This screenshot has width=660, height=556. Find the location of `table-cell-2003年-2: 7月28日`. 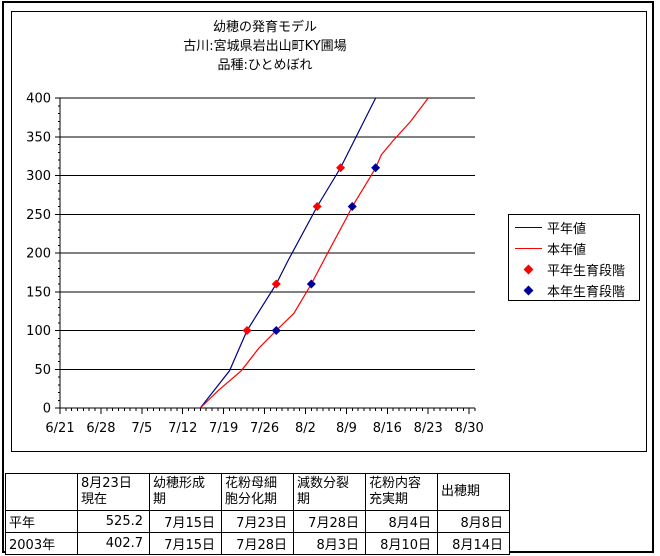

table-cell-2003年-2: 7月28日 is located at coordinates (257, 543).